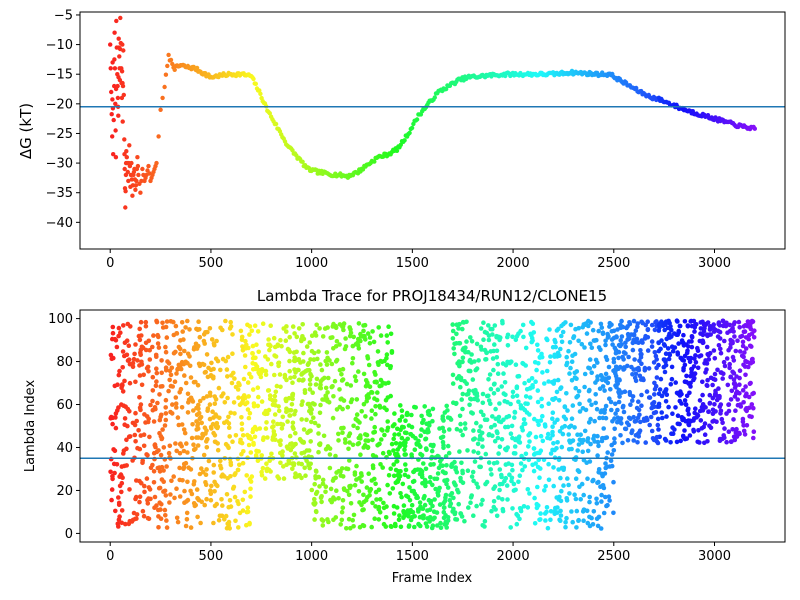  What do you see at coordinates (418, 553) in the screenshot?
I see `lambda-x-ticks: 0 500 1000 1500 2000 2500 3000` at bounding box center [418, 553].